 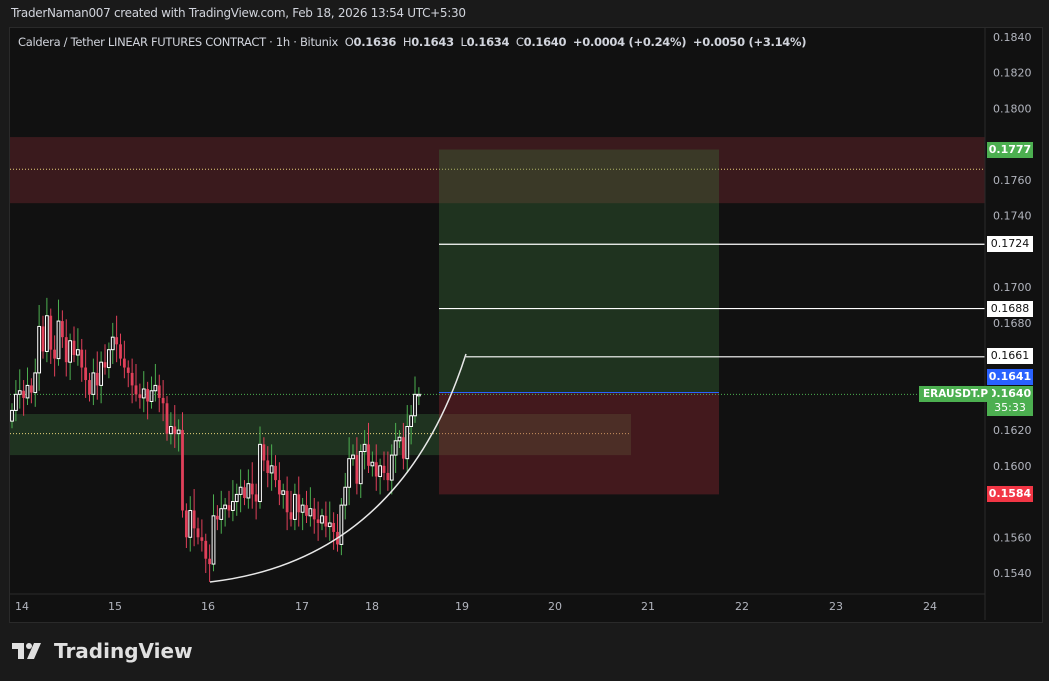 What do you see at coordinates (497, 170) in the screenshot?
I see `resistance-zone` at bounding box center [497, 170].